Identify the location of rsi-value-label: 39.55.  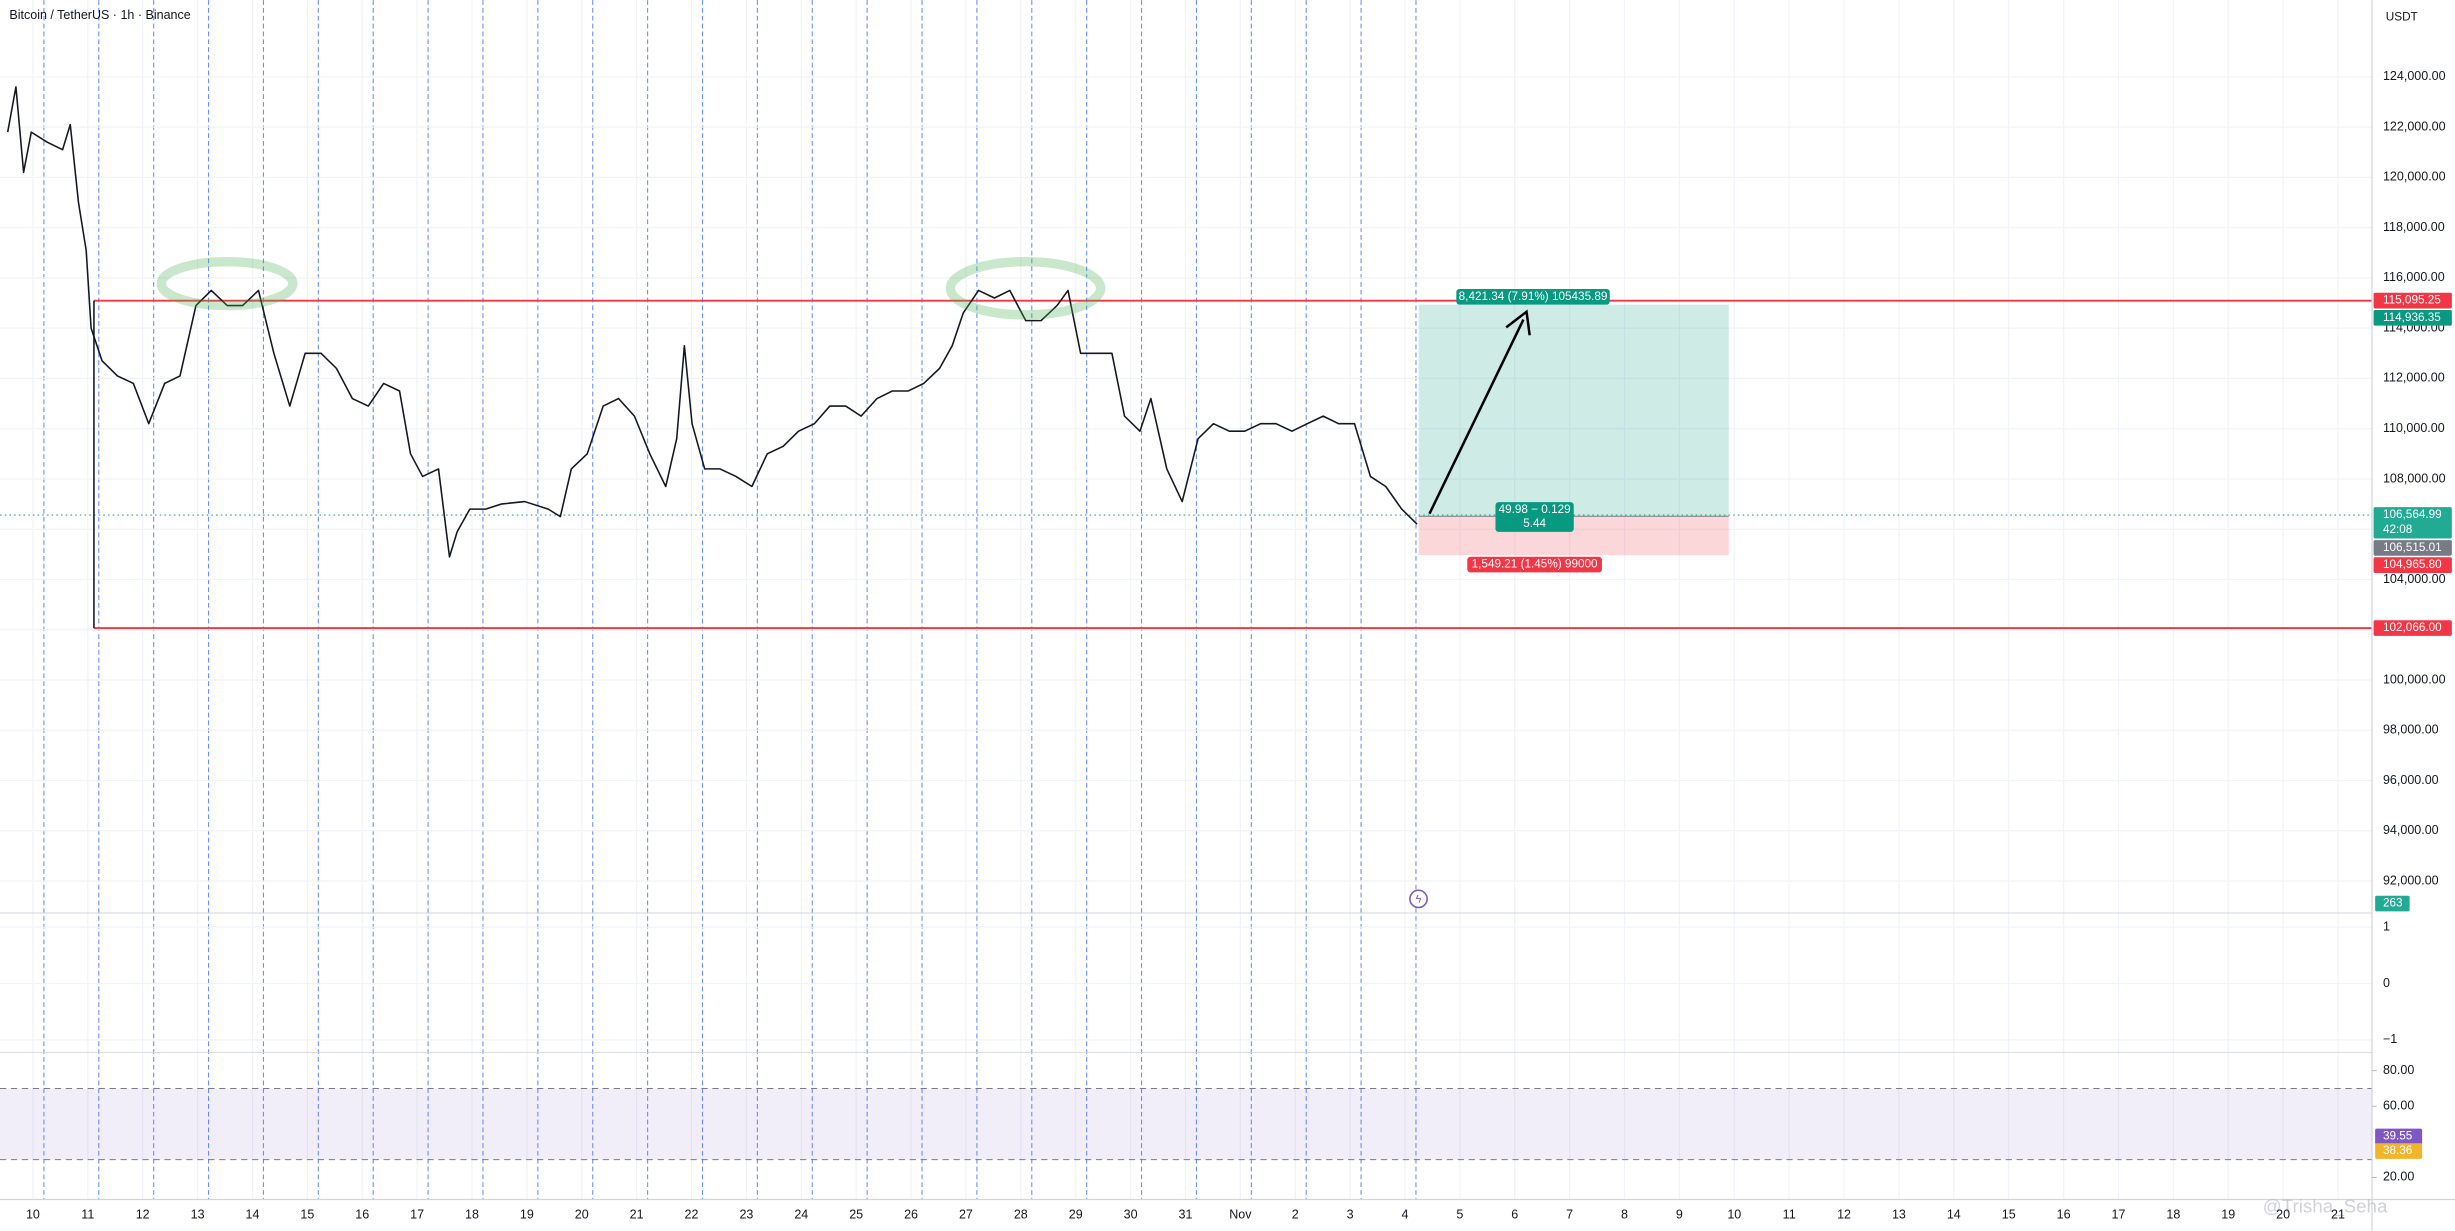
(2398, 1135).